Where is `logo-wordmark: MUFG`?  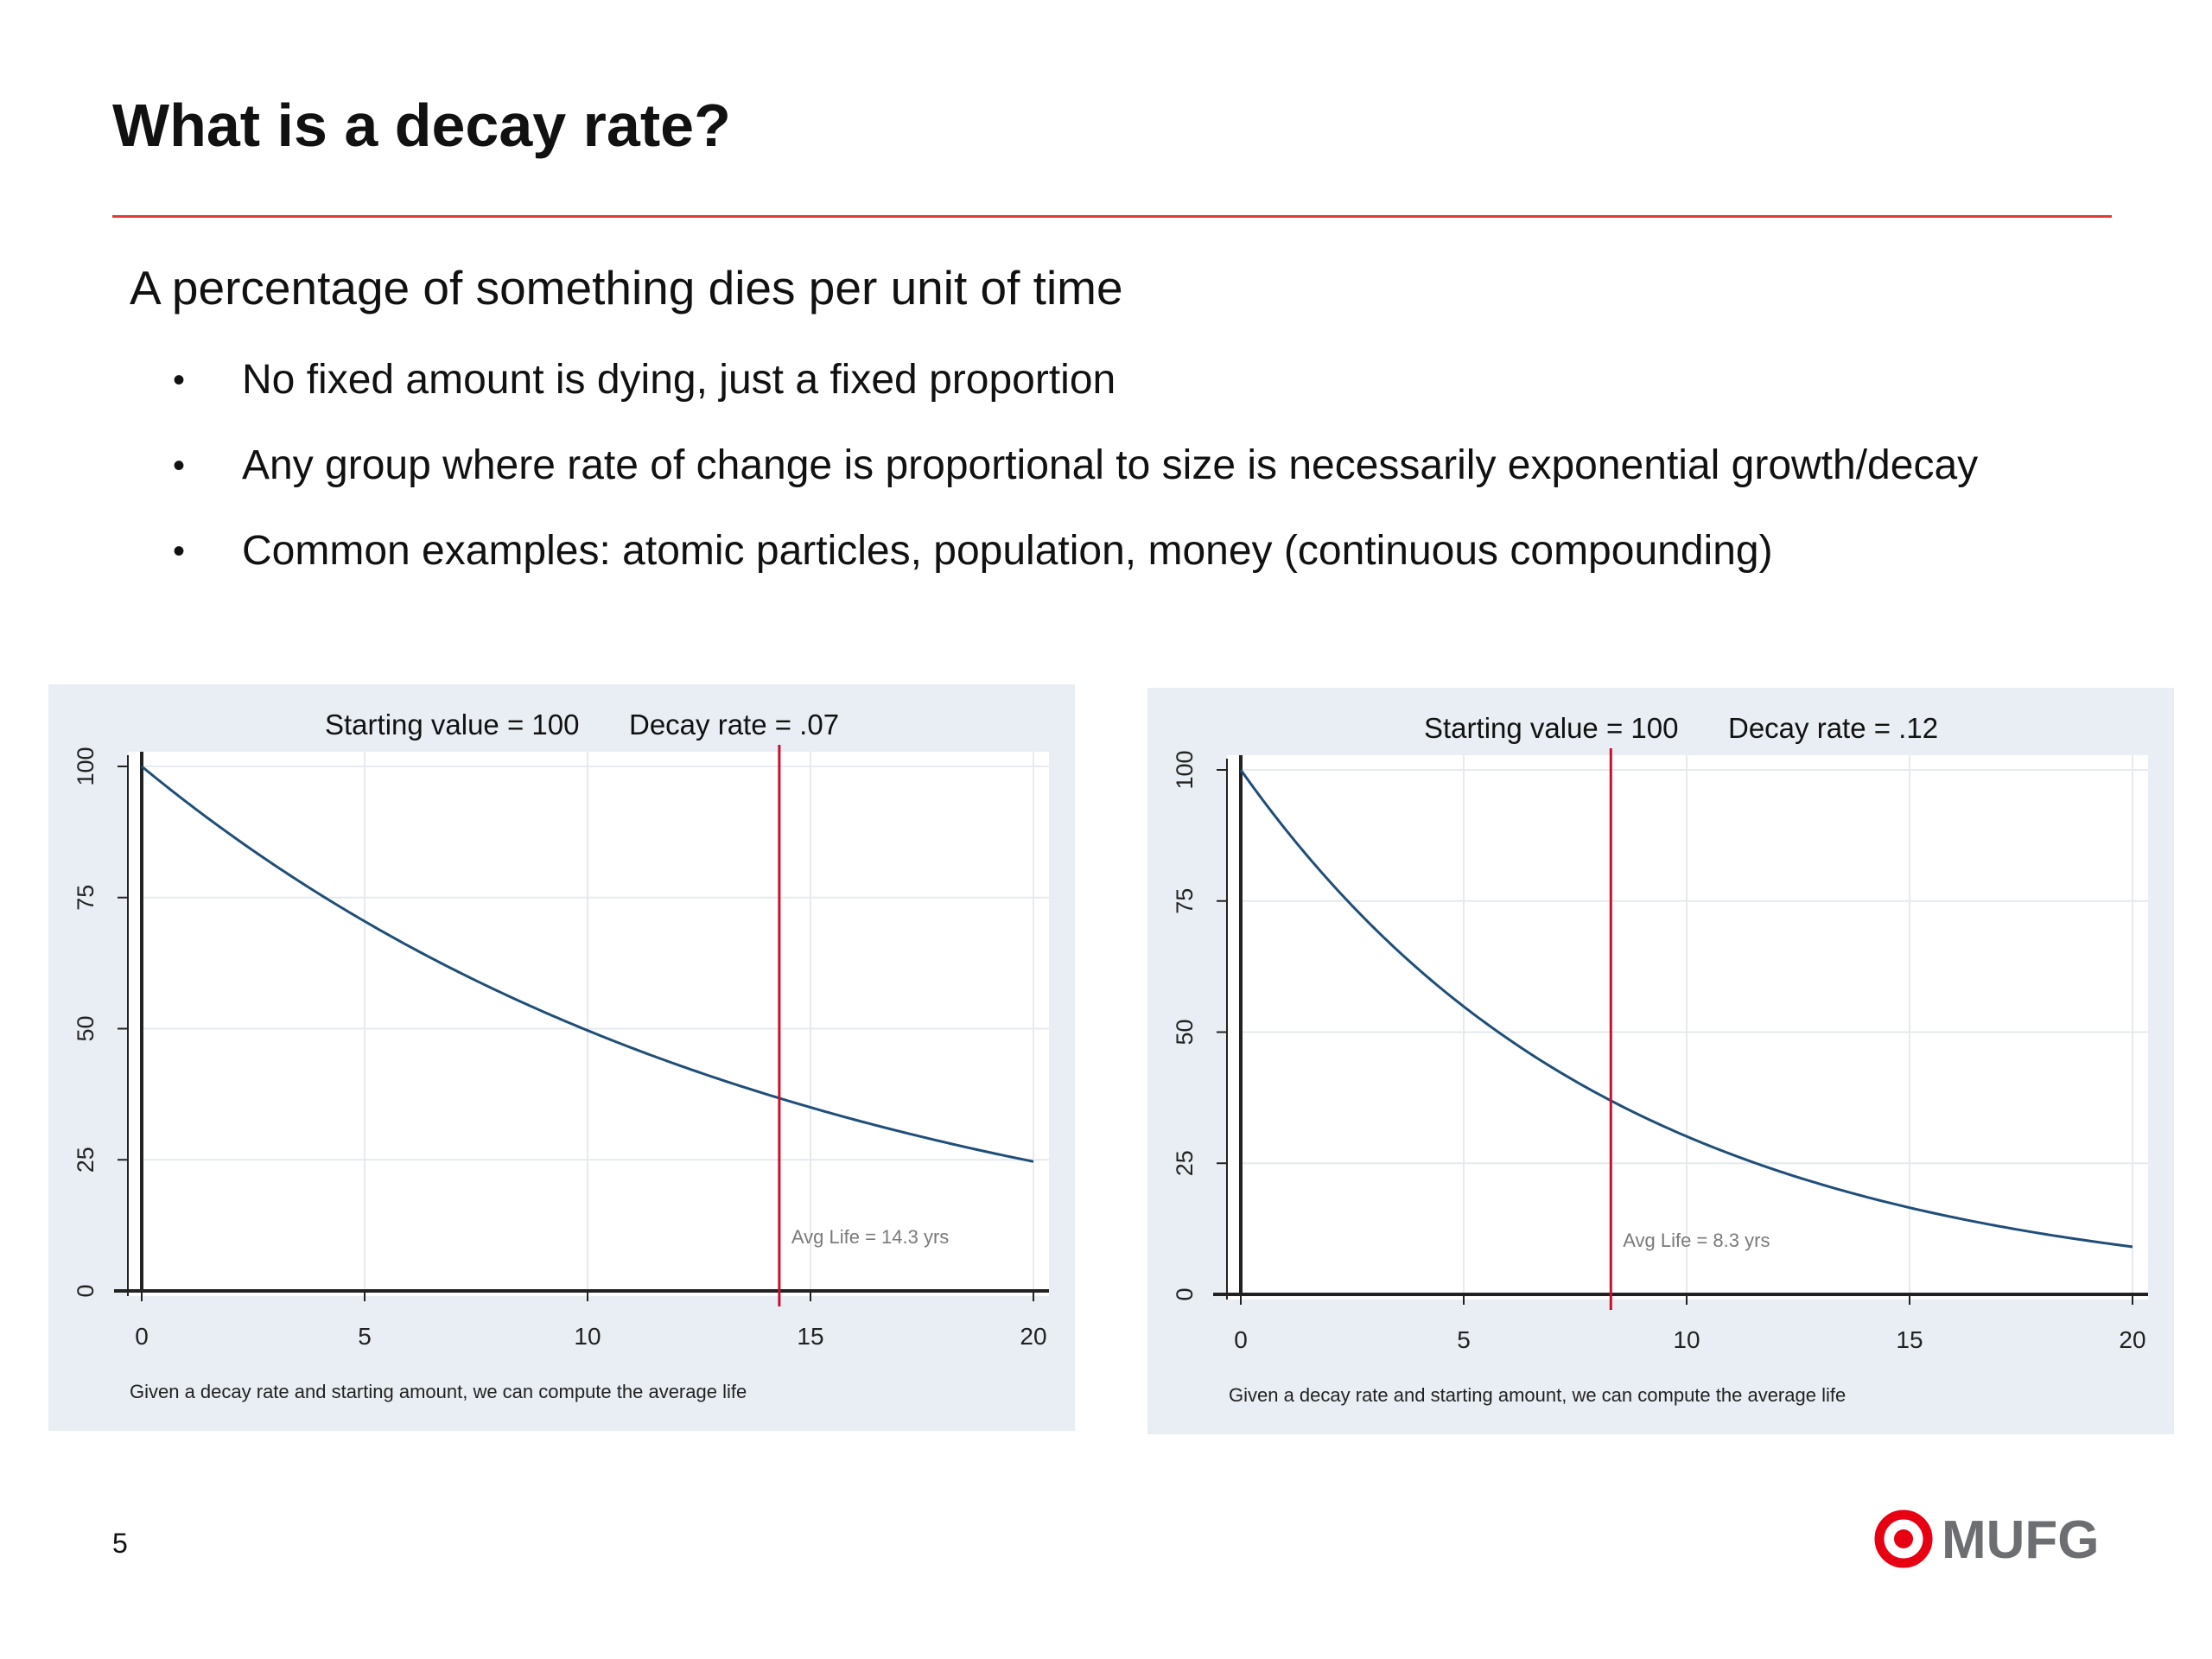
logo-wordmark: MUFG is located at coordinates (2021, 1540).